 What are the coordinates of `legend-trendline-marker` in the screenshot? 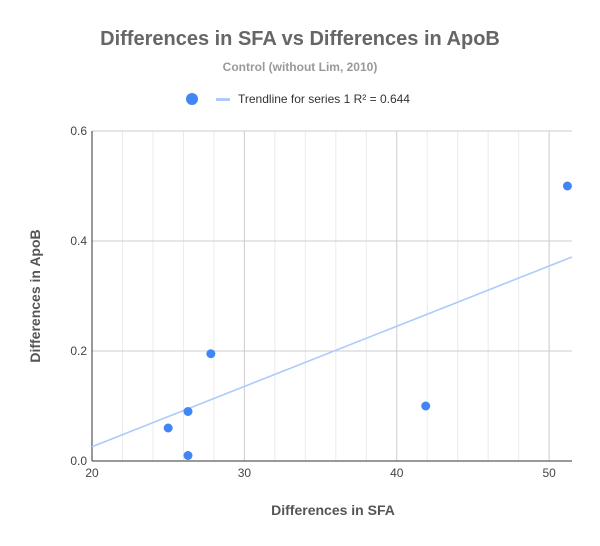 It's located at (223, 99).